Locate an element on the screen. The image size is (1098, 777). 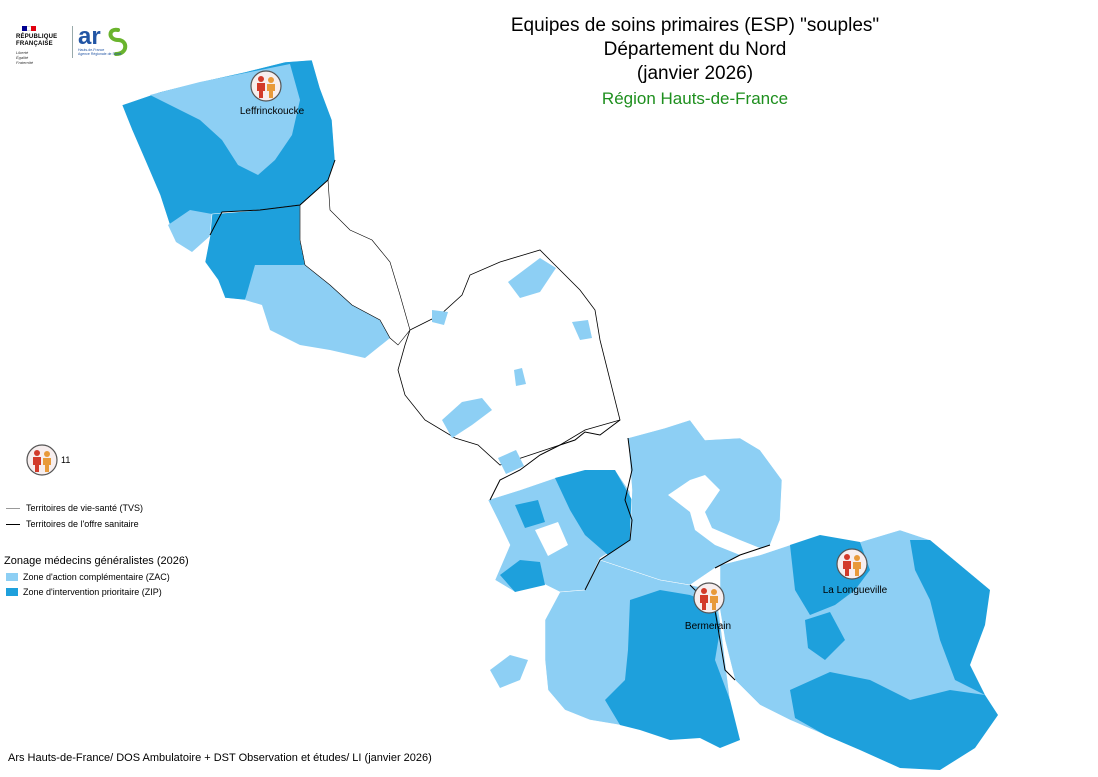
legend-esp-icon is located at coordinates (42, 460).